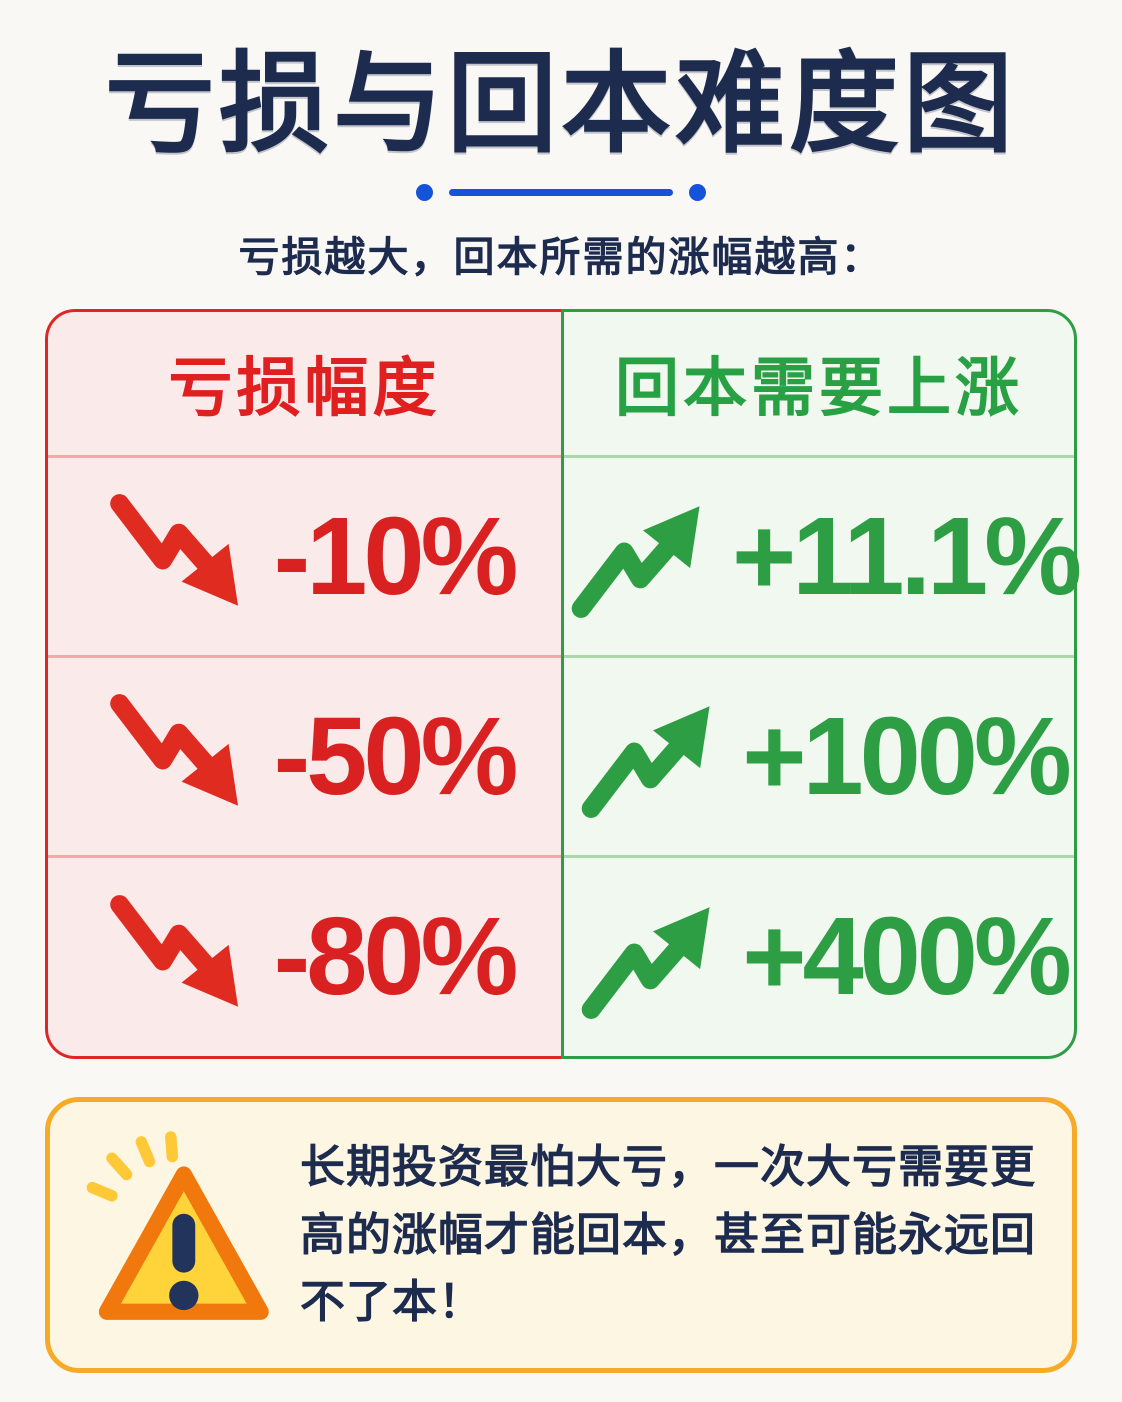  I want to click on loss-column-header: 亏损幅度, so click(304, 388).